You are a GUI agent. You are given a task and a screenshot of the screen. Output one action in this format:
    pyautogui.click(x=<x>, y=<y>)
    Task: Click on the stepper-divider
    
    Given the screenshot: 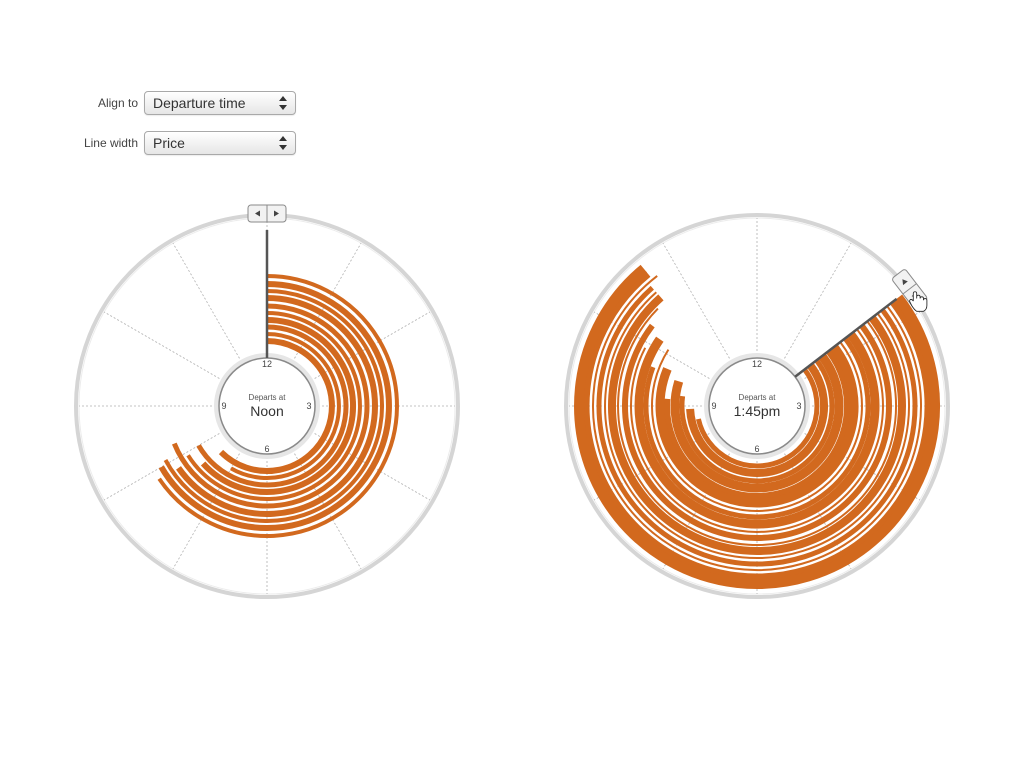 What is the action you would take?
    pyautogui.click(x=909, y=289)
    